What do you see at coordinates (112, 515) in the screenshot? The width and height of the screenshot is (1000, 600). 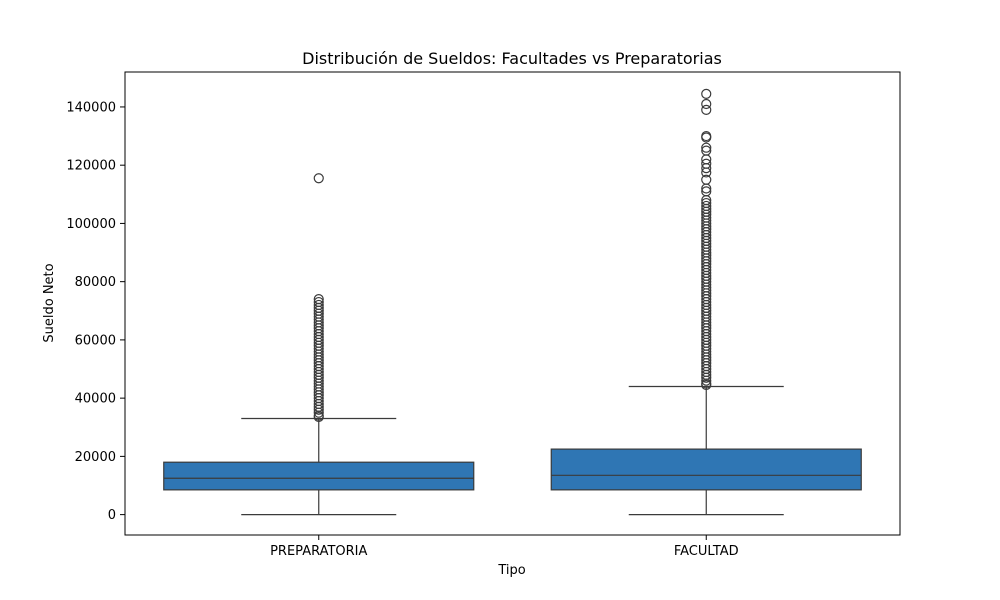 I see `y-tick-label: 0` at bounding box center [112, 515].